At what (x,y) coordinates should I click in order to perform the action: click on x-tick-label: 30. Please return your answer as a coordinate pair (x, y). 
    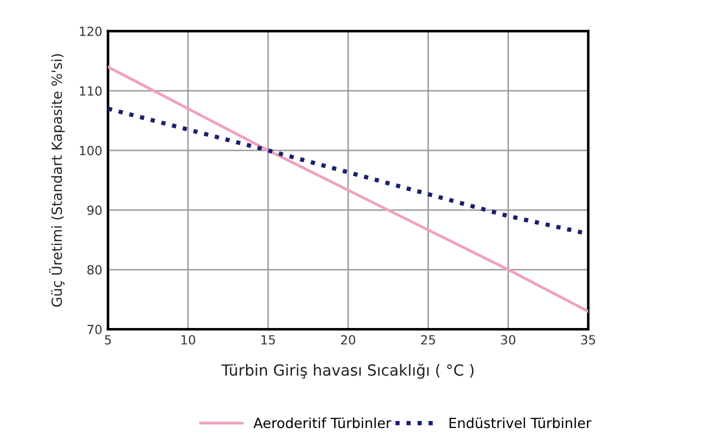
    Looking at the image, I should click on (508, 340).